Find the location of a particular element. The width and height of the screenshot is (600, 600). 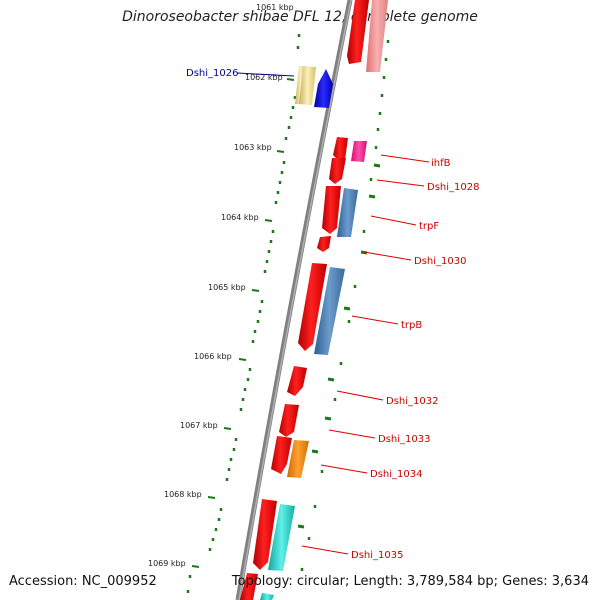

gene-label-dshi-1034: Dshi_1034 is located at coordinates (396, 474).